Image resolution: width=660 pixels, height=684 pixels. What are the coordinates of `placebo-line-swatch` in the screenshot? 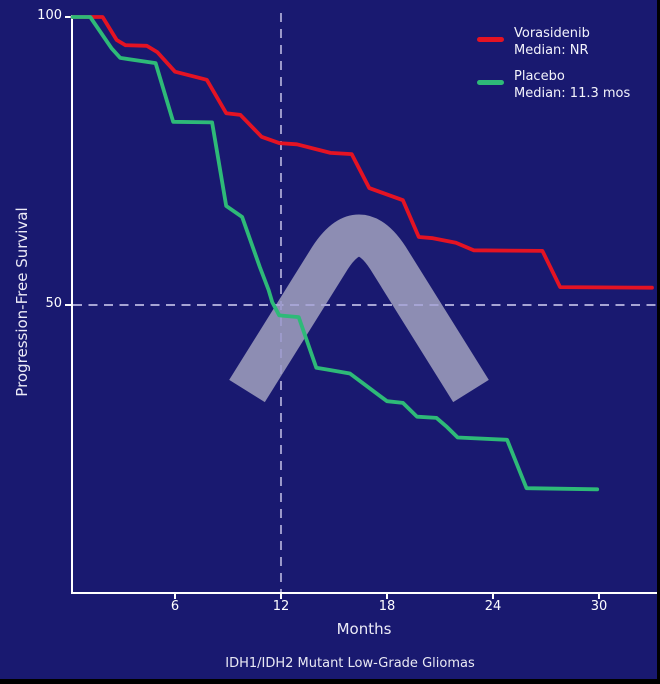 It's located at (490, 82).